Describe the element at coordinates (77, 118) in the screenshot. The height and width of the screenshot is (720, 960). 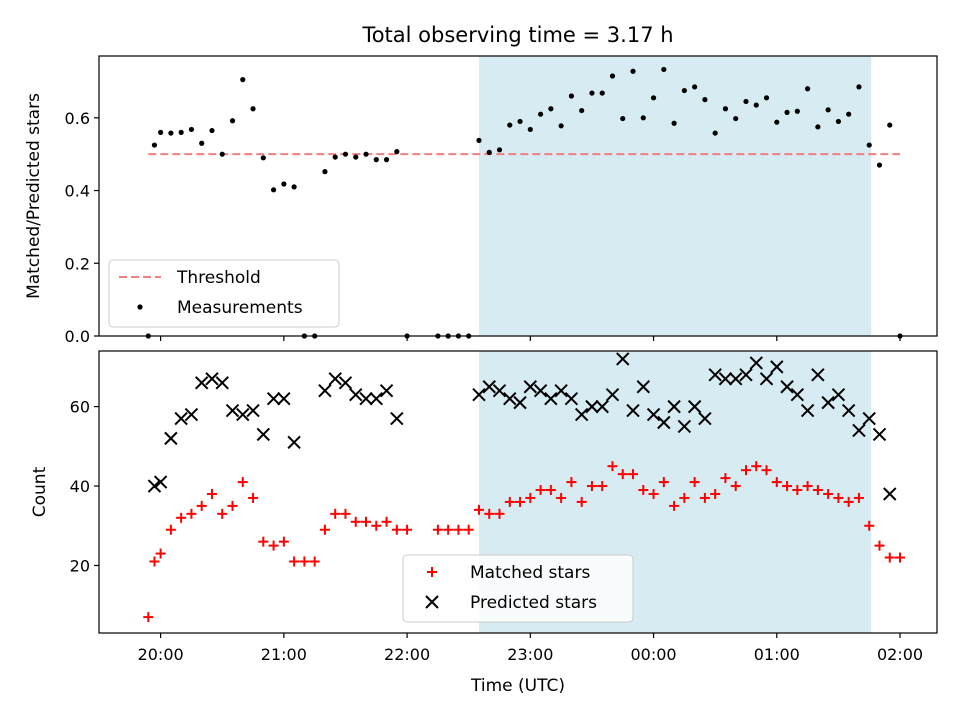
I see `y-tick-label: 0.6` at that location.